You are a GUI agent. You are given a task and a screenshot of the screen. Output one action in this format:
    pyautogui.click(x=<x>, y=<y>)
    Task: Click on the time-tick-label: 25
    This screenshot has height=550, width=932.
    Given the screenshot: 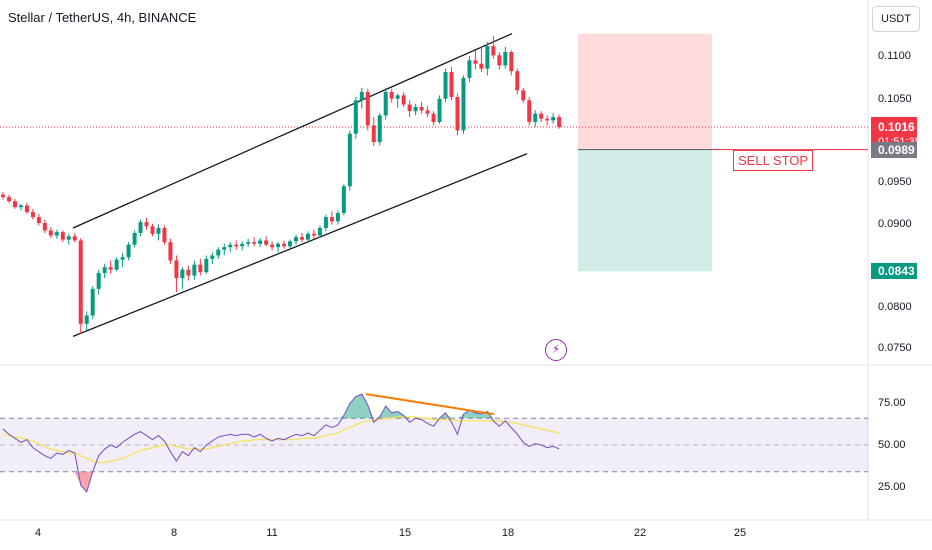 What is the action you would take?
    pyautogui.click(x=740, y=533)
    